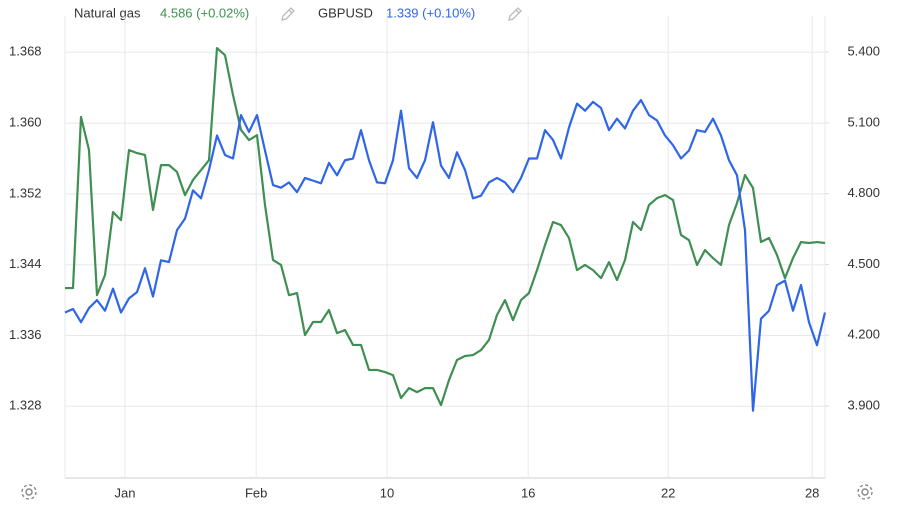 The height and width of the screenshot is (510, 900). I want to click on x-tick-label: 16, so click(528, 492).